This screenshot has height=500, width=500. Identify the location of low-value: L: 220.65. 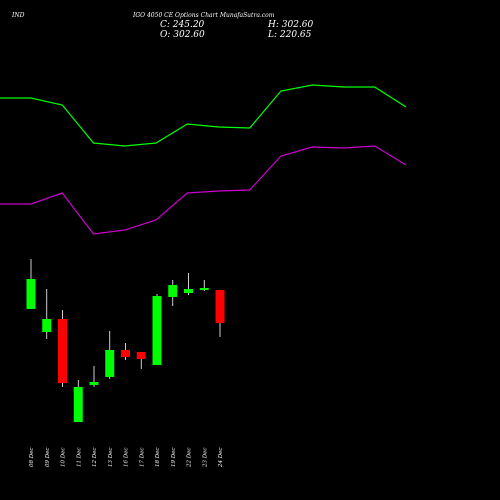
(290, 35).